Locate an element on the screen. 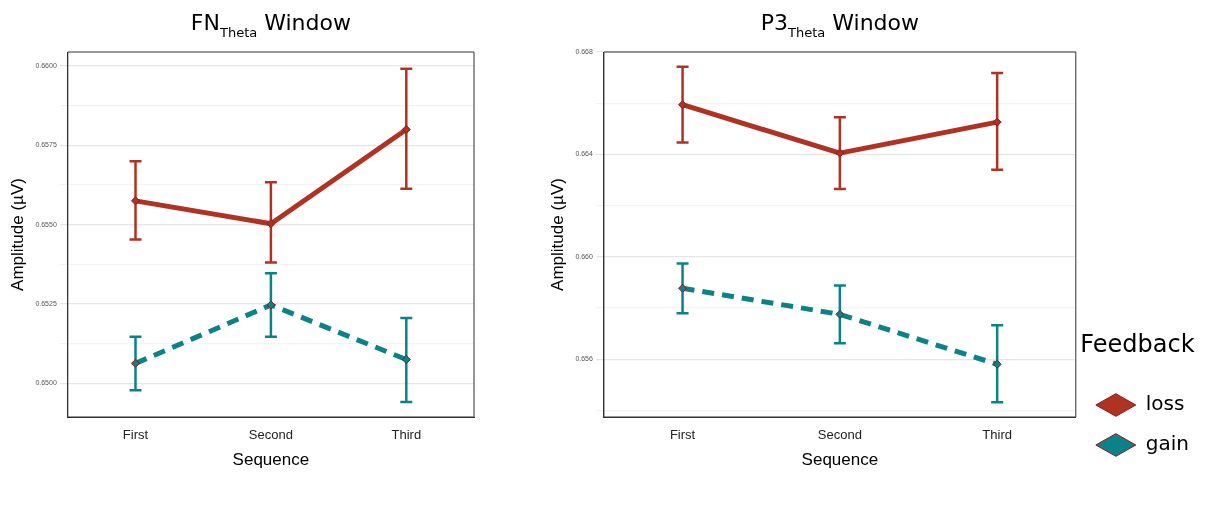 This screenshot has width=1209, height=512. legend-title: Feedback is located at coordinates (1137, 344).